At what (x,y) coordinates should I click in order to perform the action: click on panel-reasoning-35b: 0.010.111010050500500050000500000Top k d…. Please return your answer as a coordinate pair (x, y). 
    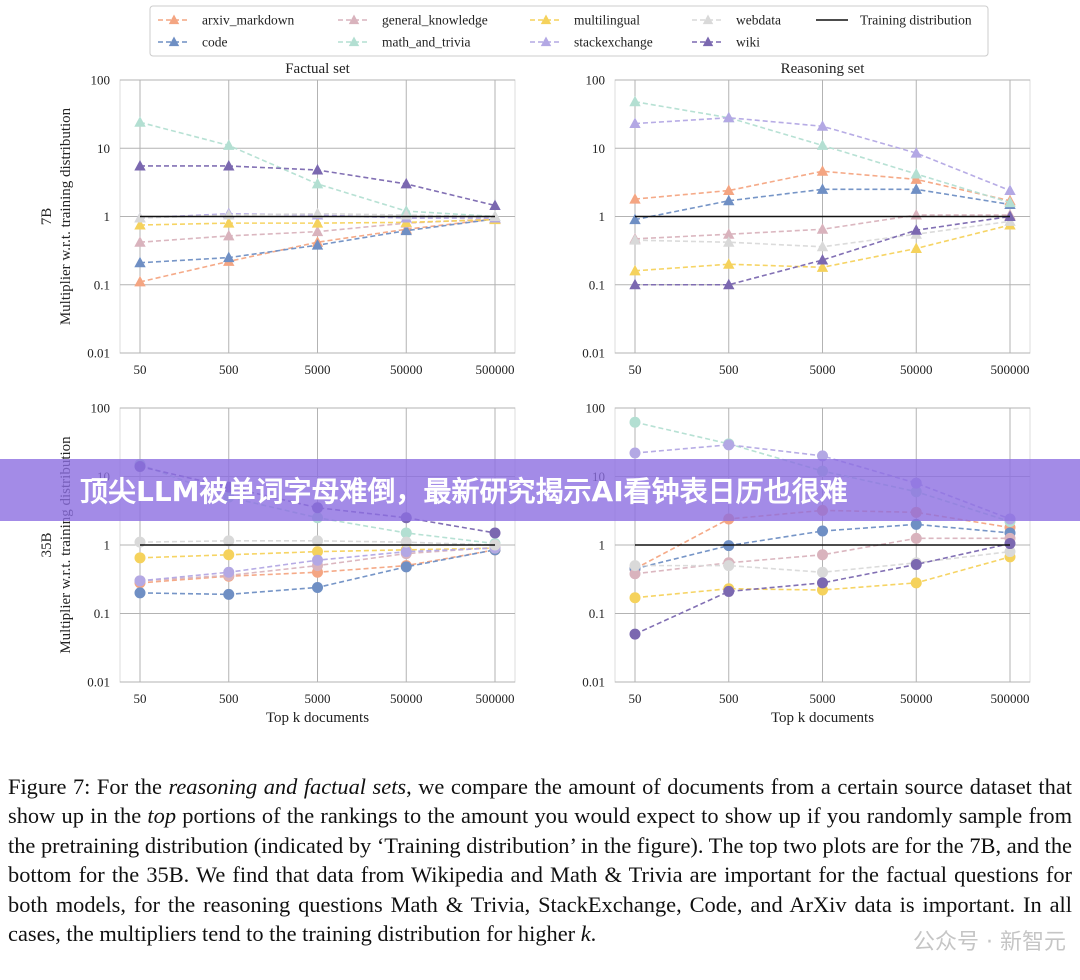
    Looking at the image, I should click on (806, 563).